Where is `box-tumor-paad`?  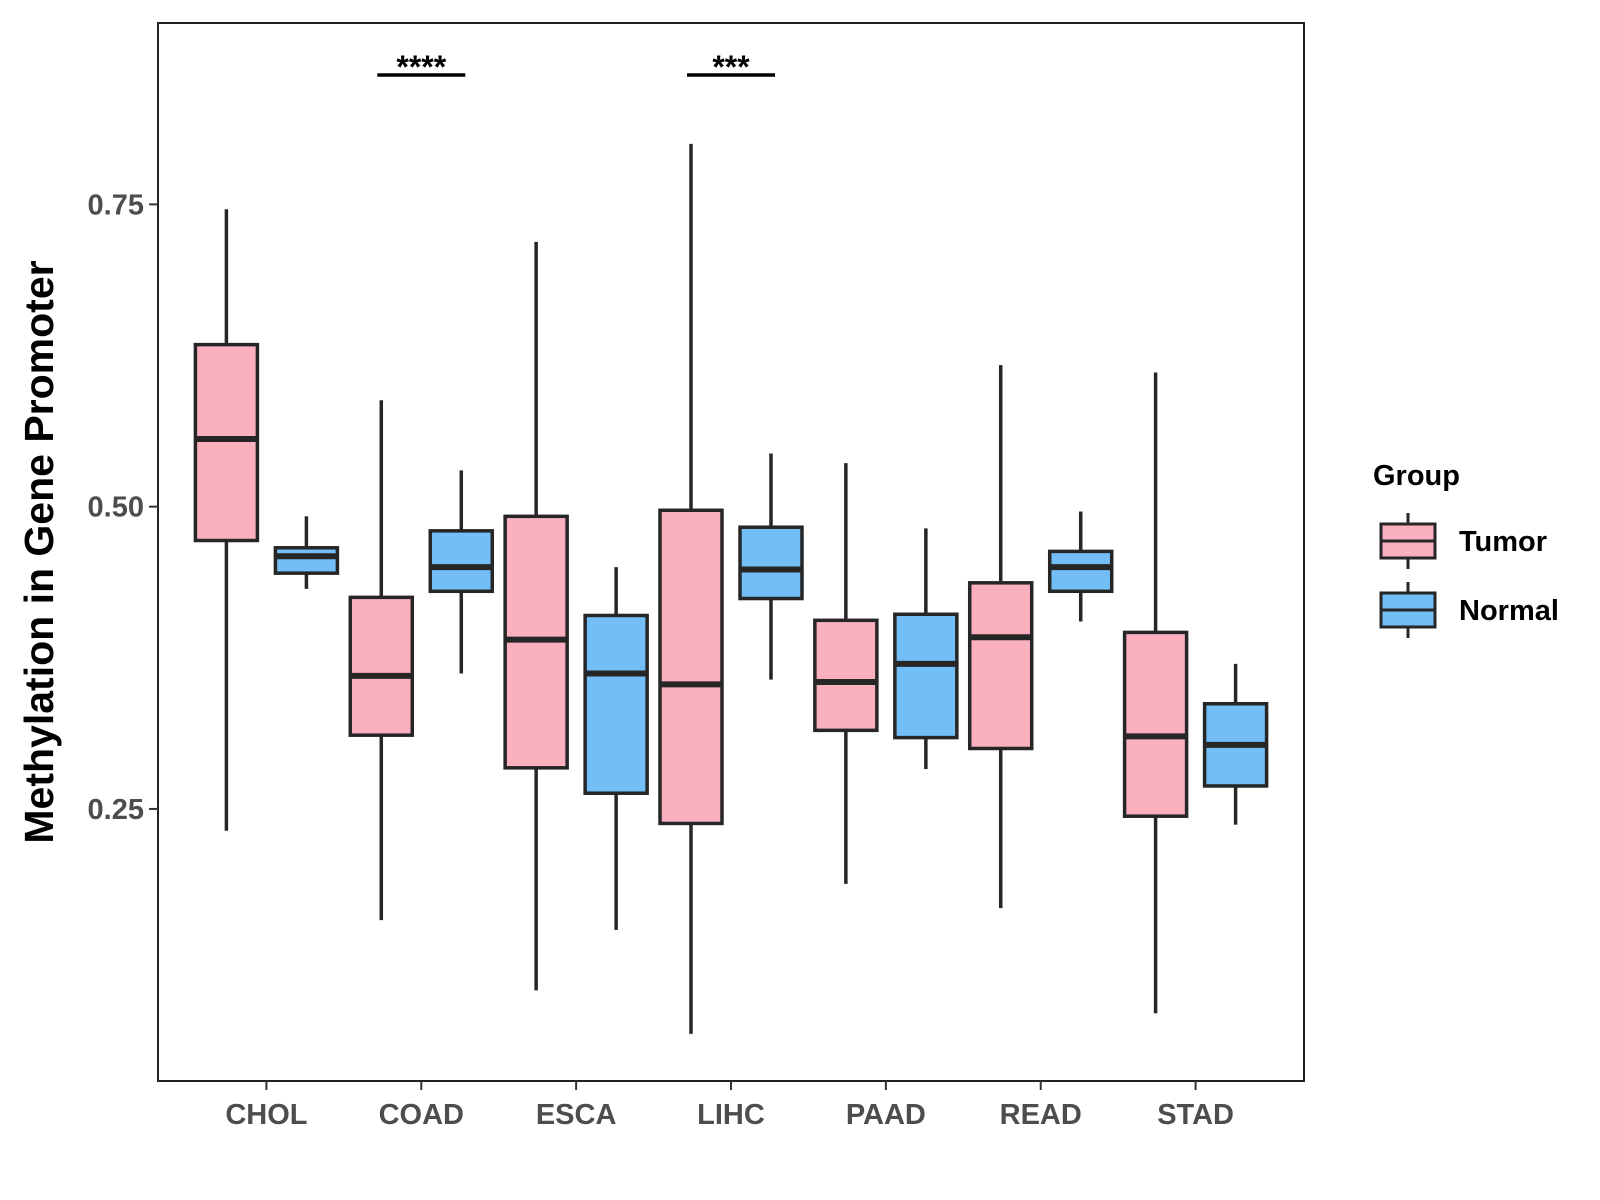
box-tumor-paad is located at coordinates (846, 673).